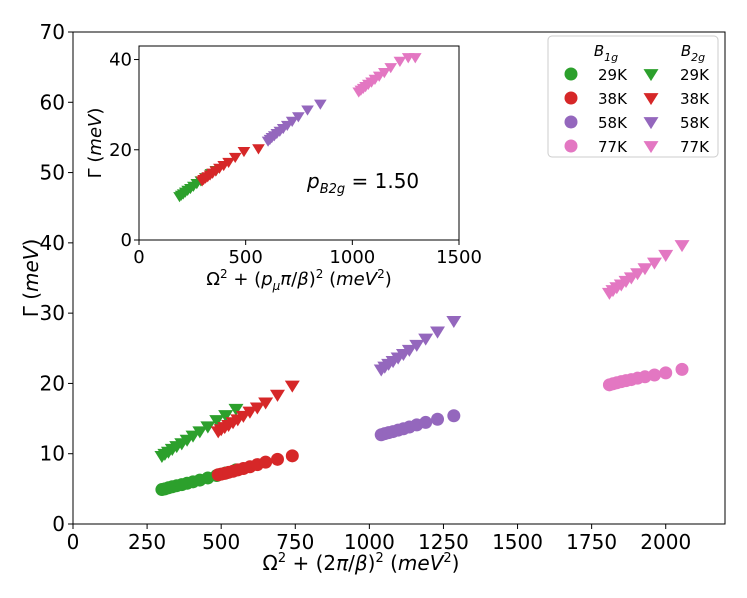 This screenshot has width=747, height=598. I want to click on legend-label-b2g: 38K, so click(695, 99).